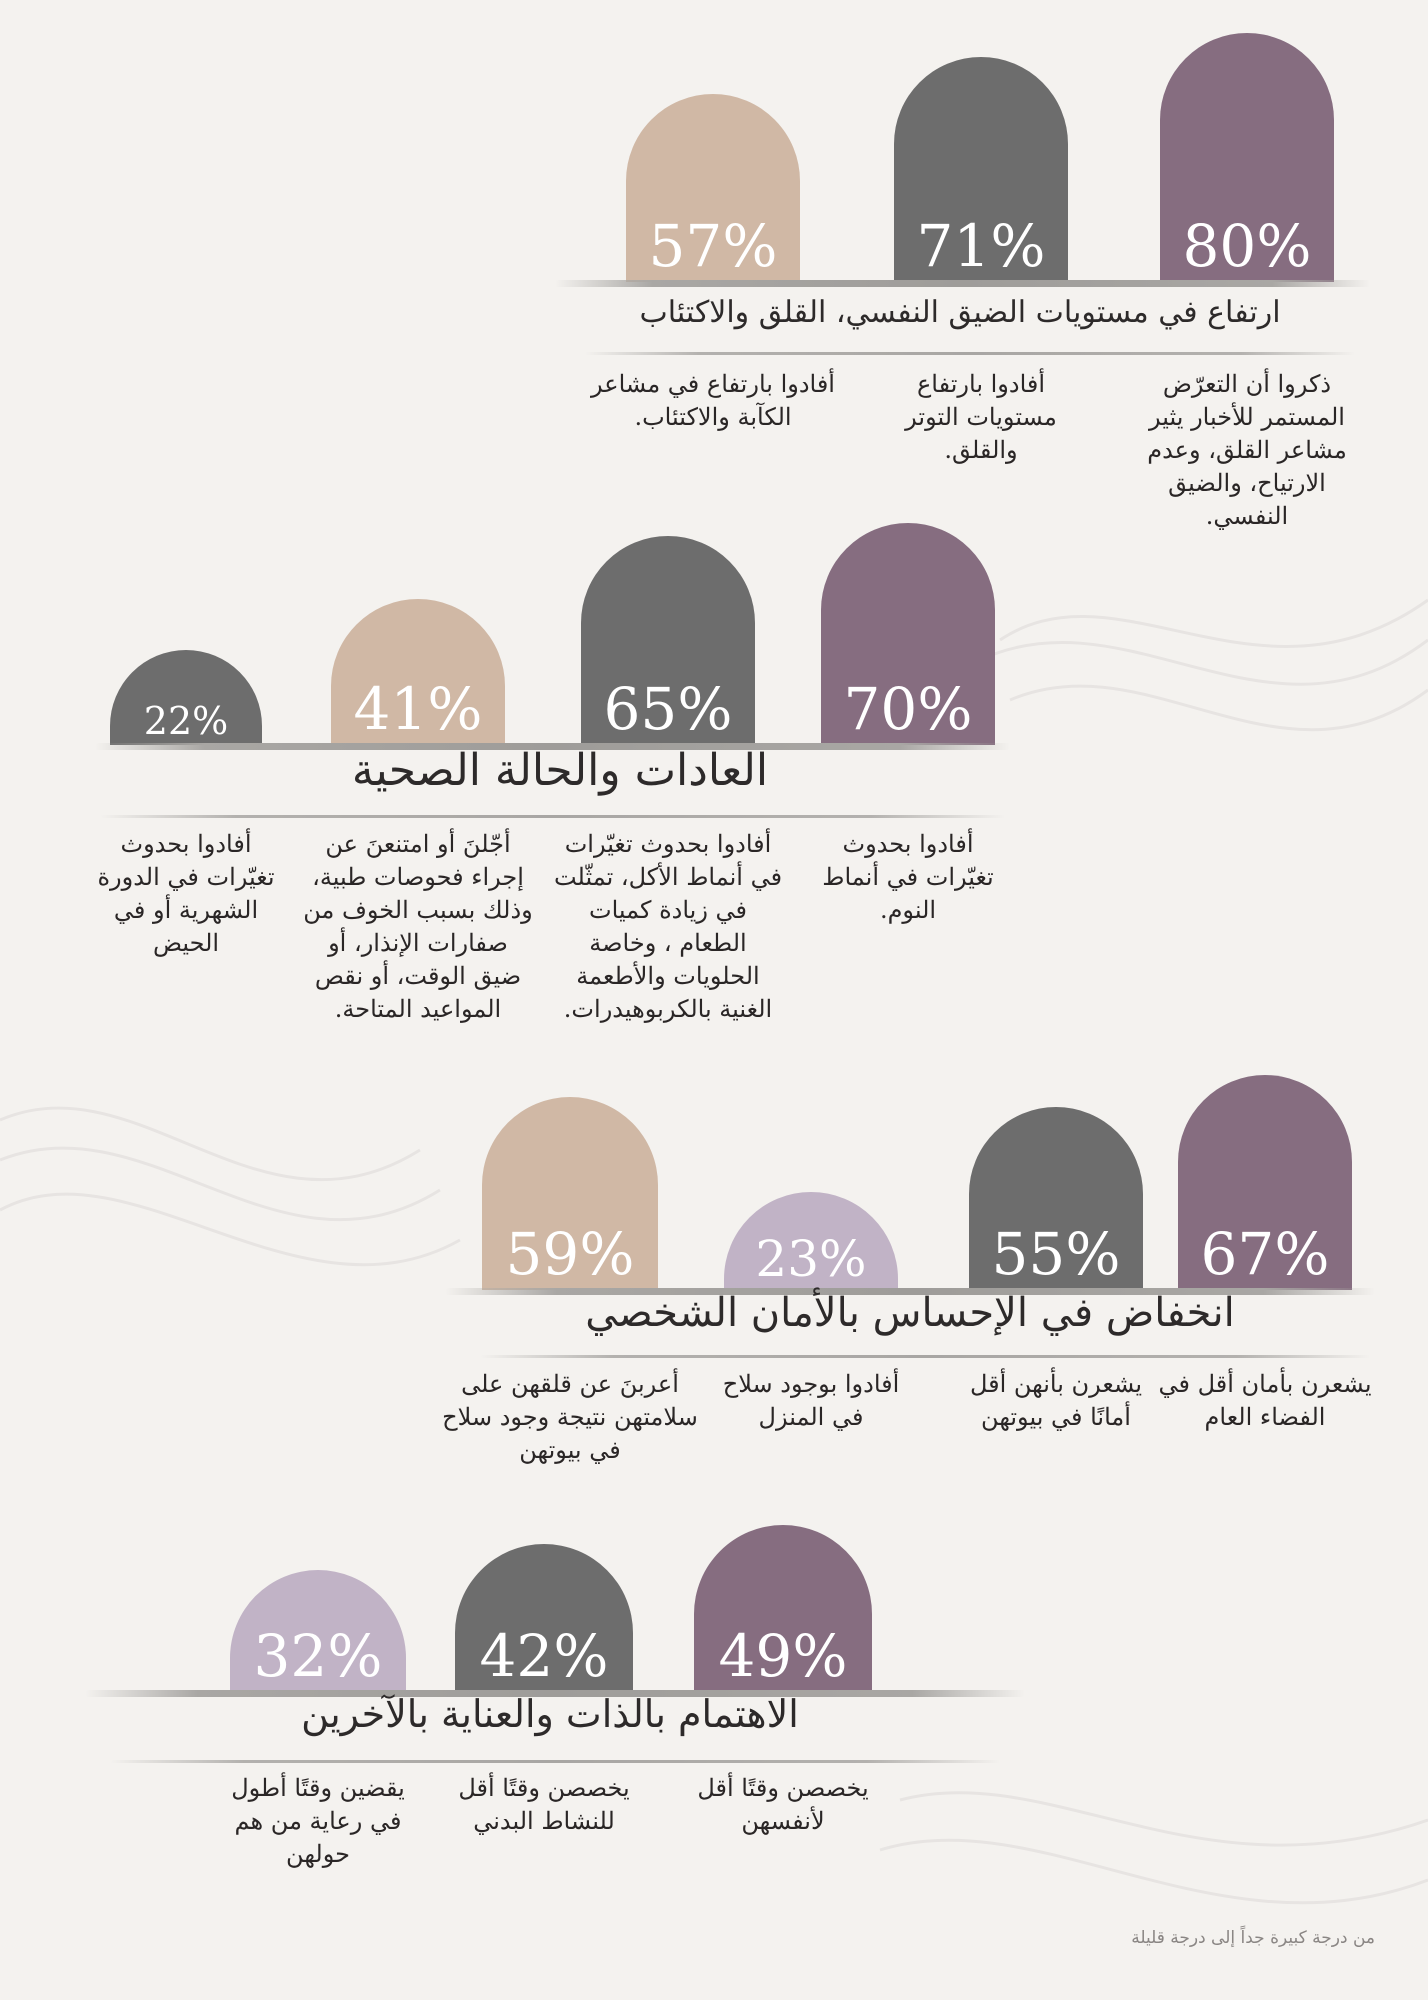  Describe the element at coordinates (713, 245) in the screenshot. I see `bar-value-label: 57%` at that location.